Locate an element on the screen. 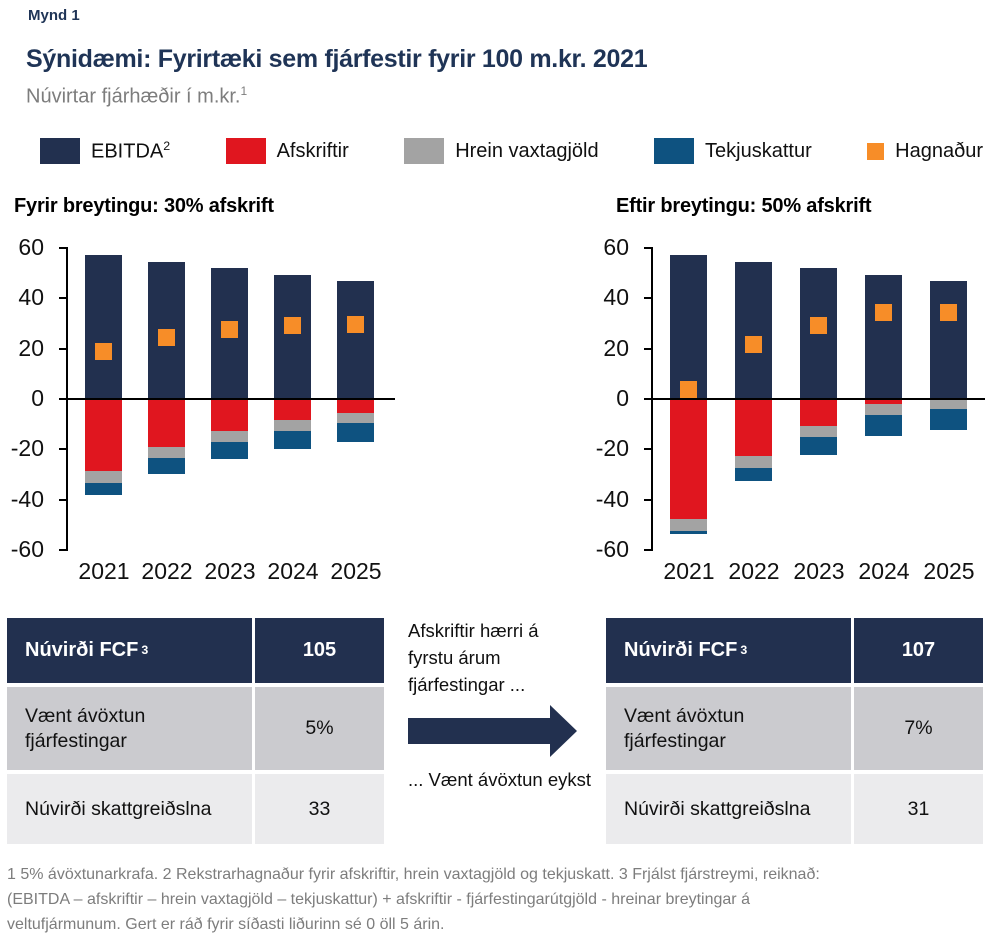  table-header-label: Núvirði FCF is located at coordinates (681, 650).